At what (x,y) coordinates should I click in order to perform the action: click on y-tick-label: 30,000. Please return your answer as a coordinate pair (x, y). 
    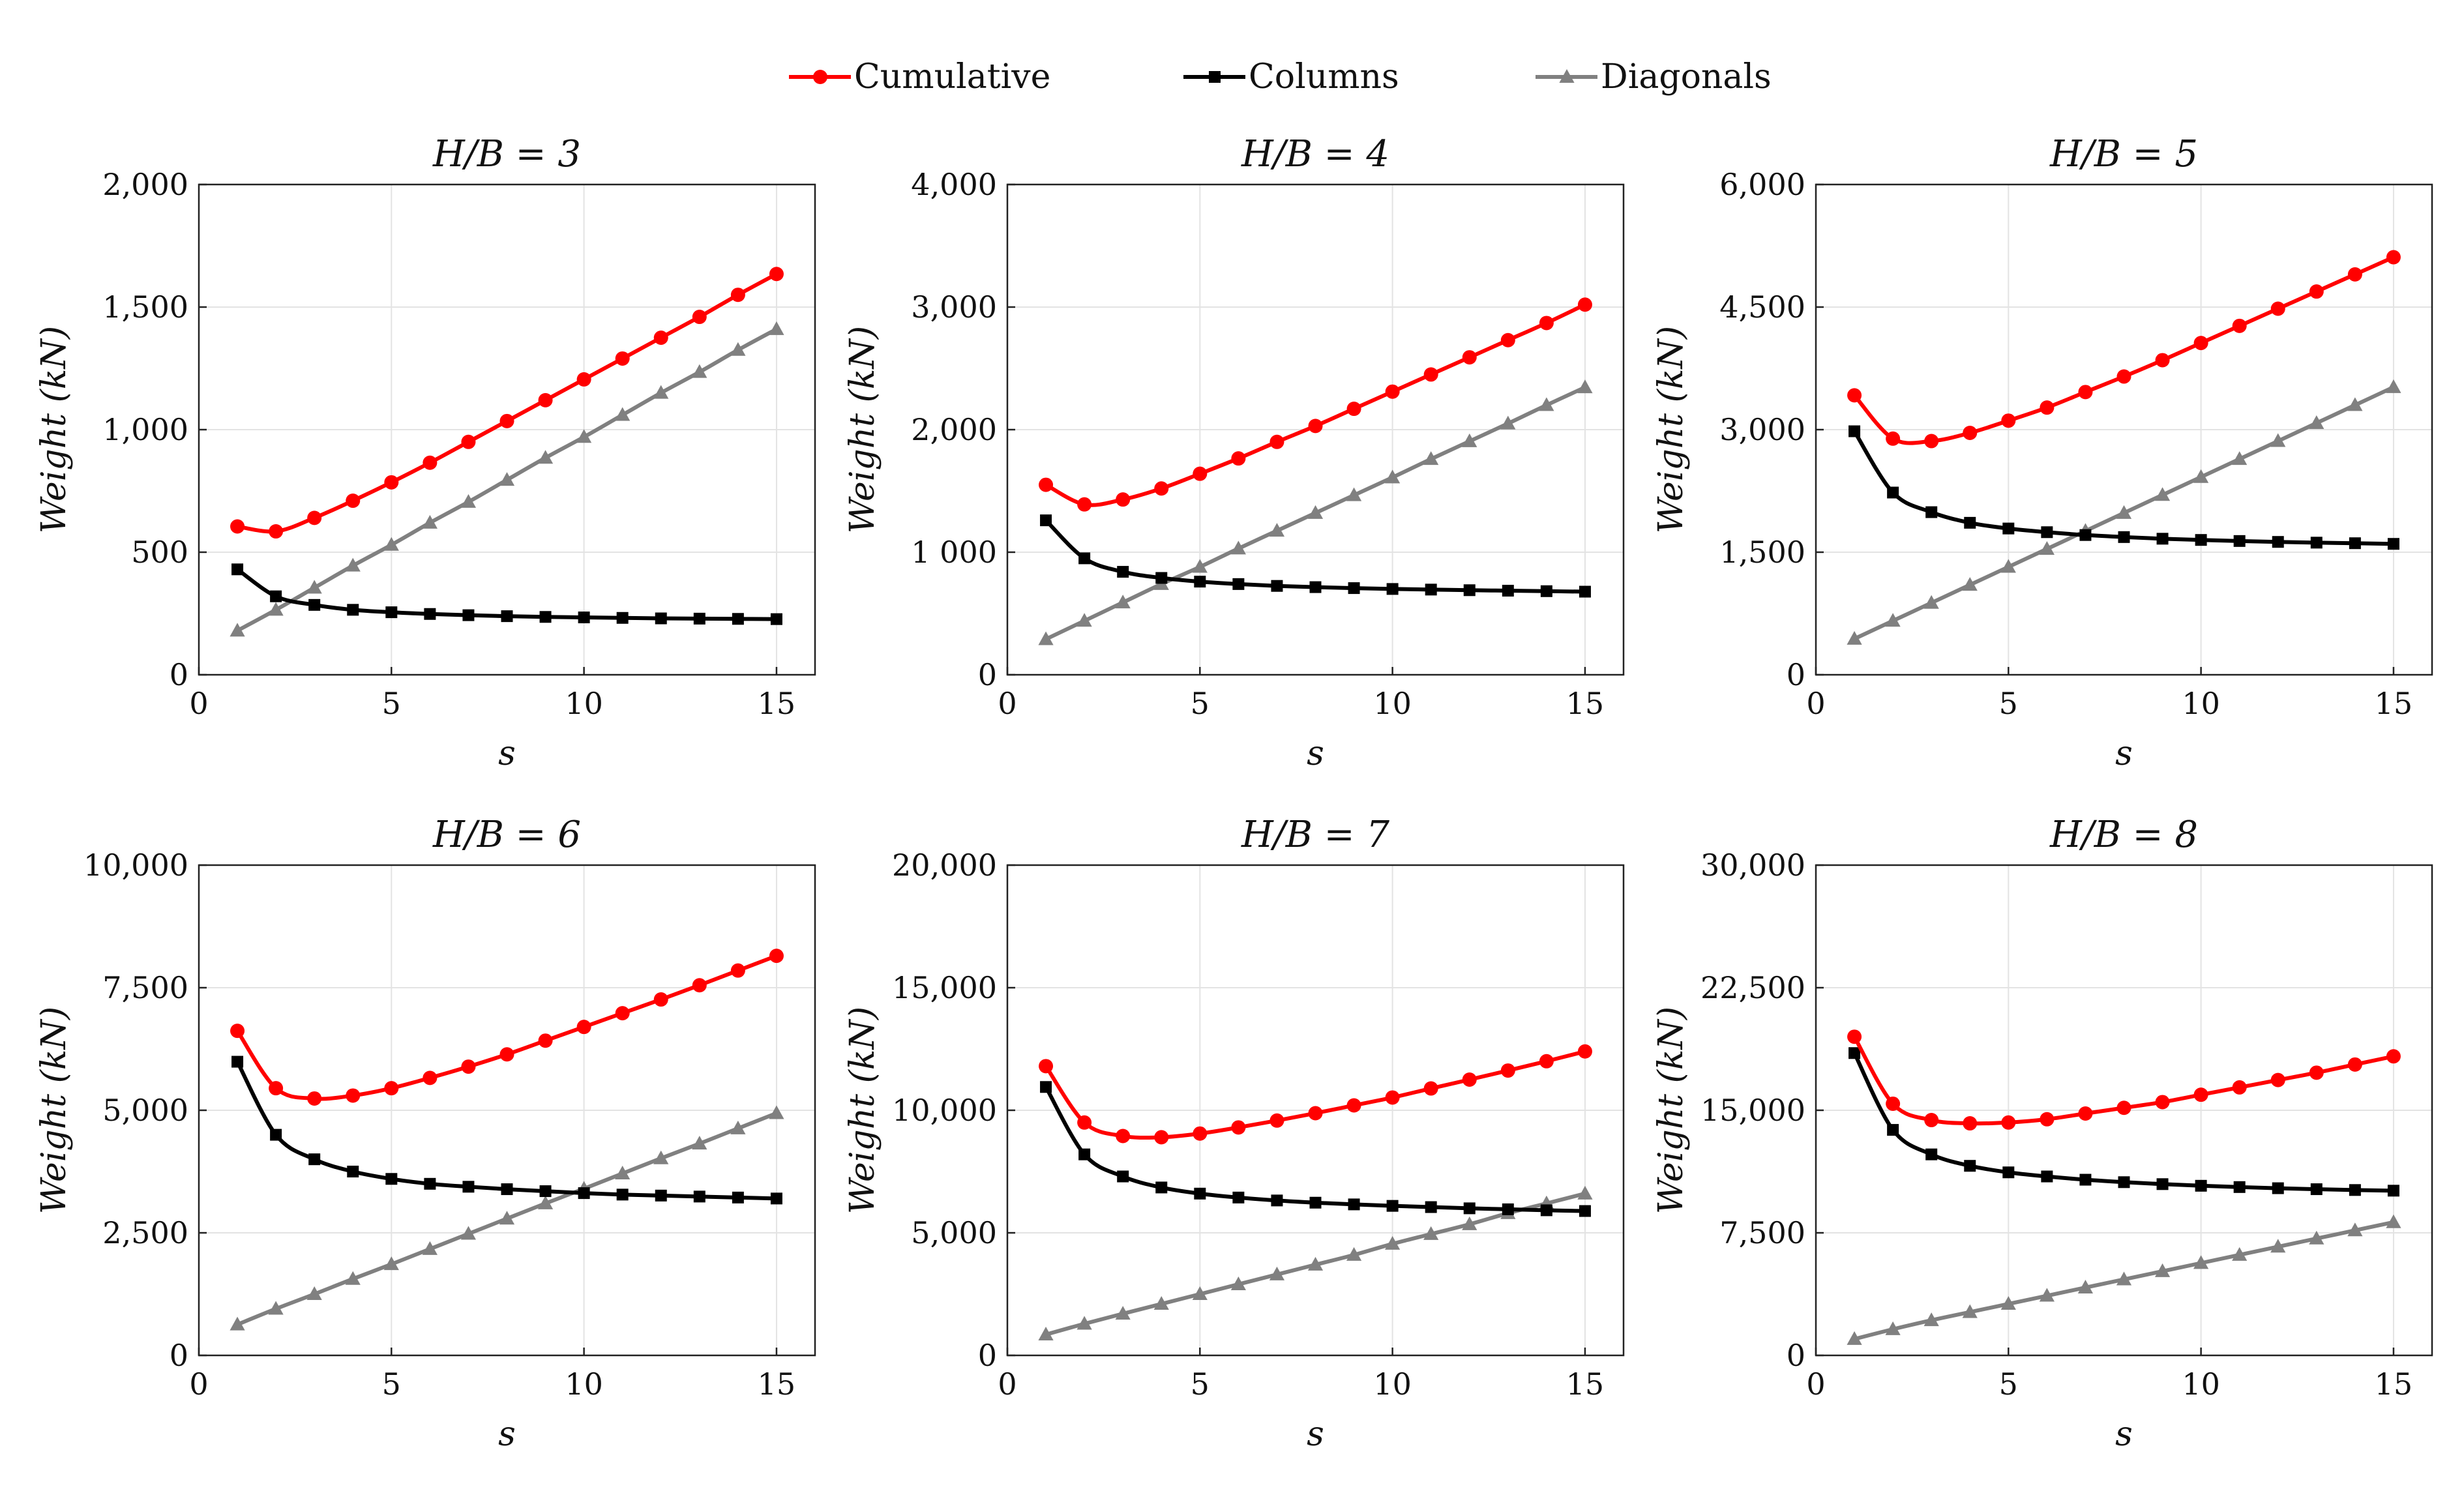
    Looking at the image, I should click on (1752, 866).